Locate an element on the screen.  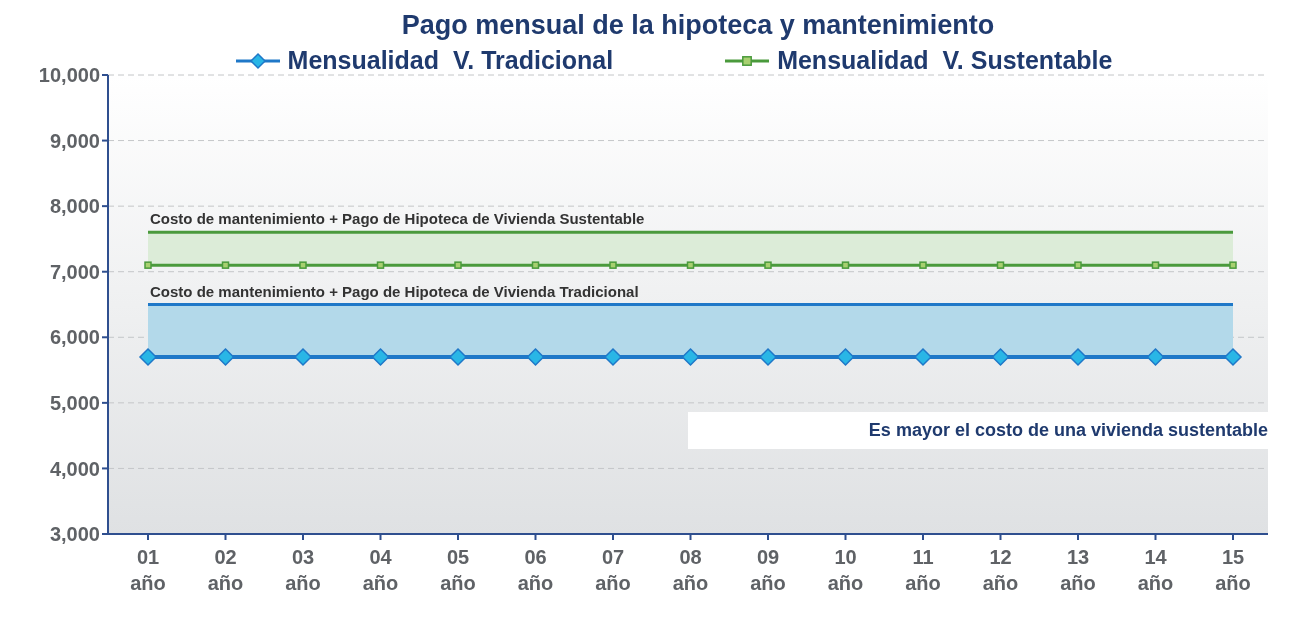
y-tick-label: 8,000 is located at coordinates (74, 206).